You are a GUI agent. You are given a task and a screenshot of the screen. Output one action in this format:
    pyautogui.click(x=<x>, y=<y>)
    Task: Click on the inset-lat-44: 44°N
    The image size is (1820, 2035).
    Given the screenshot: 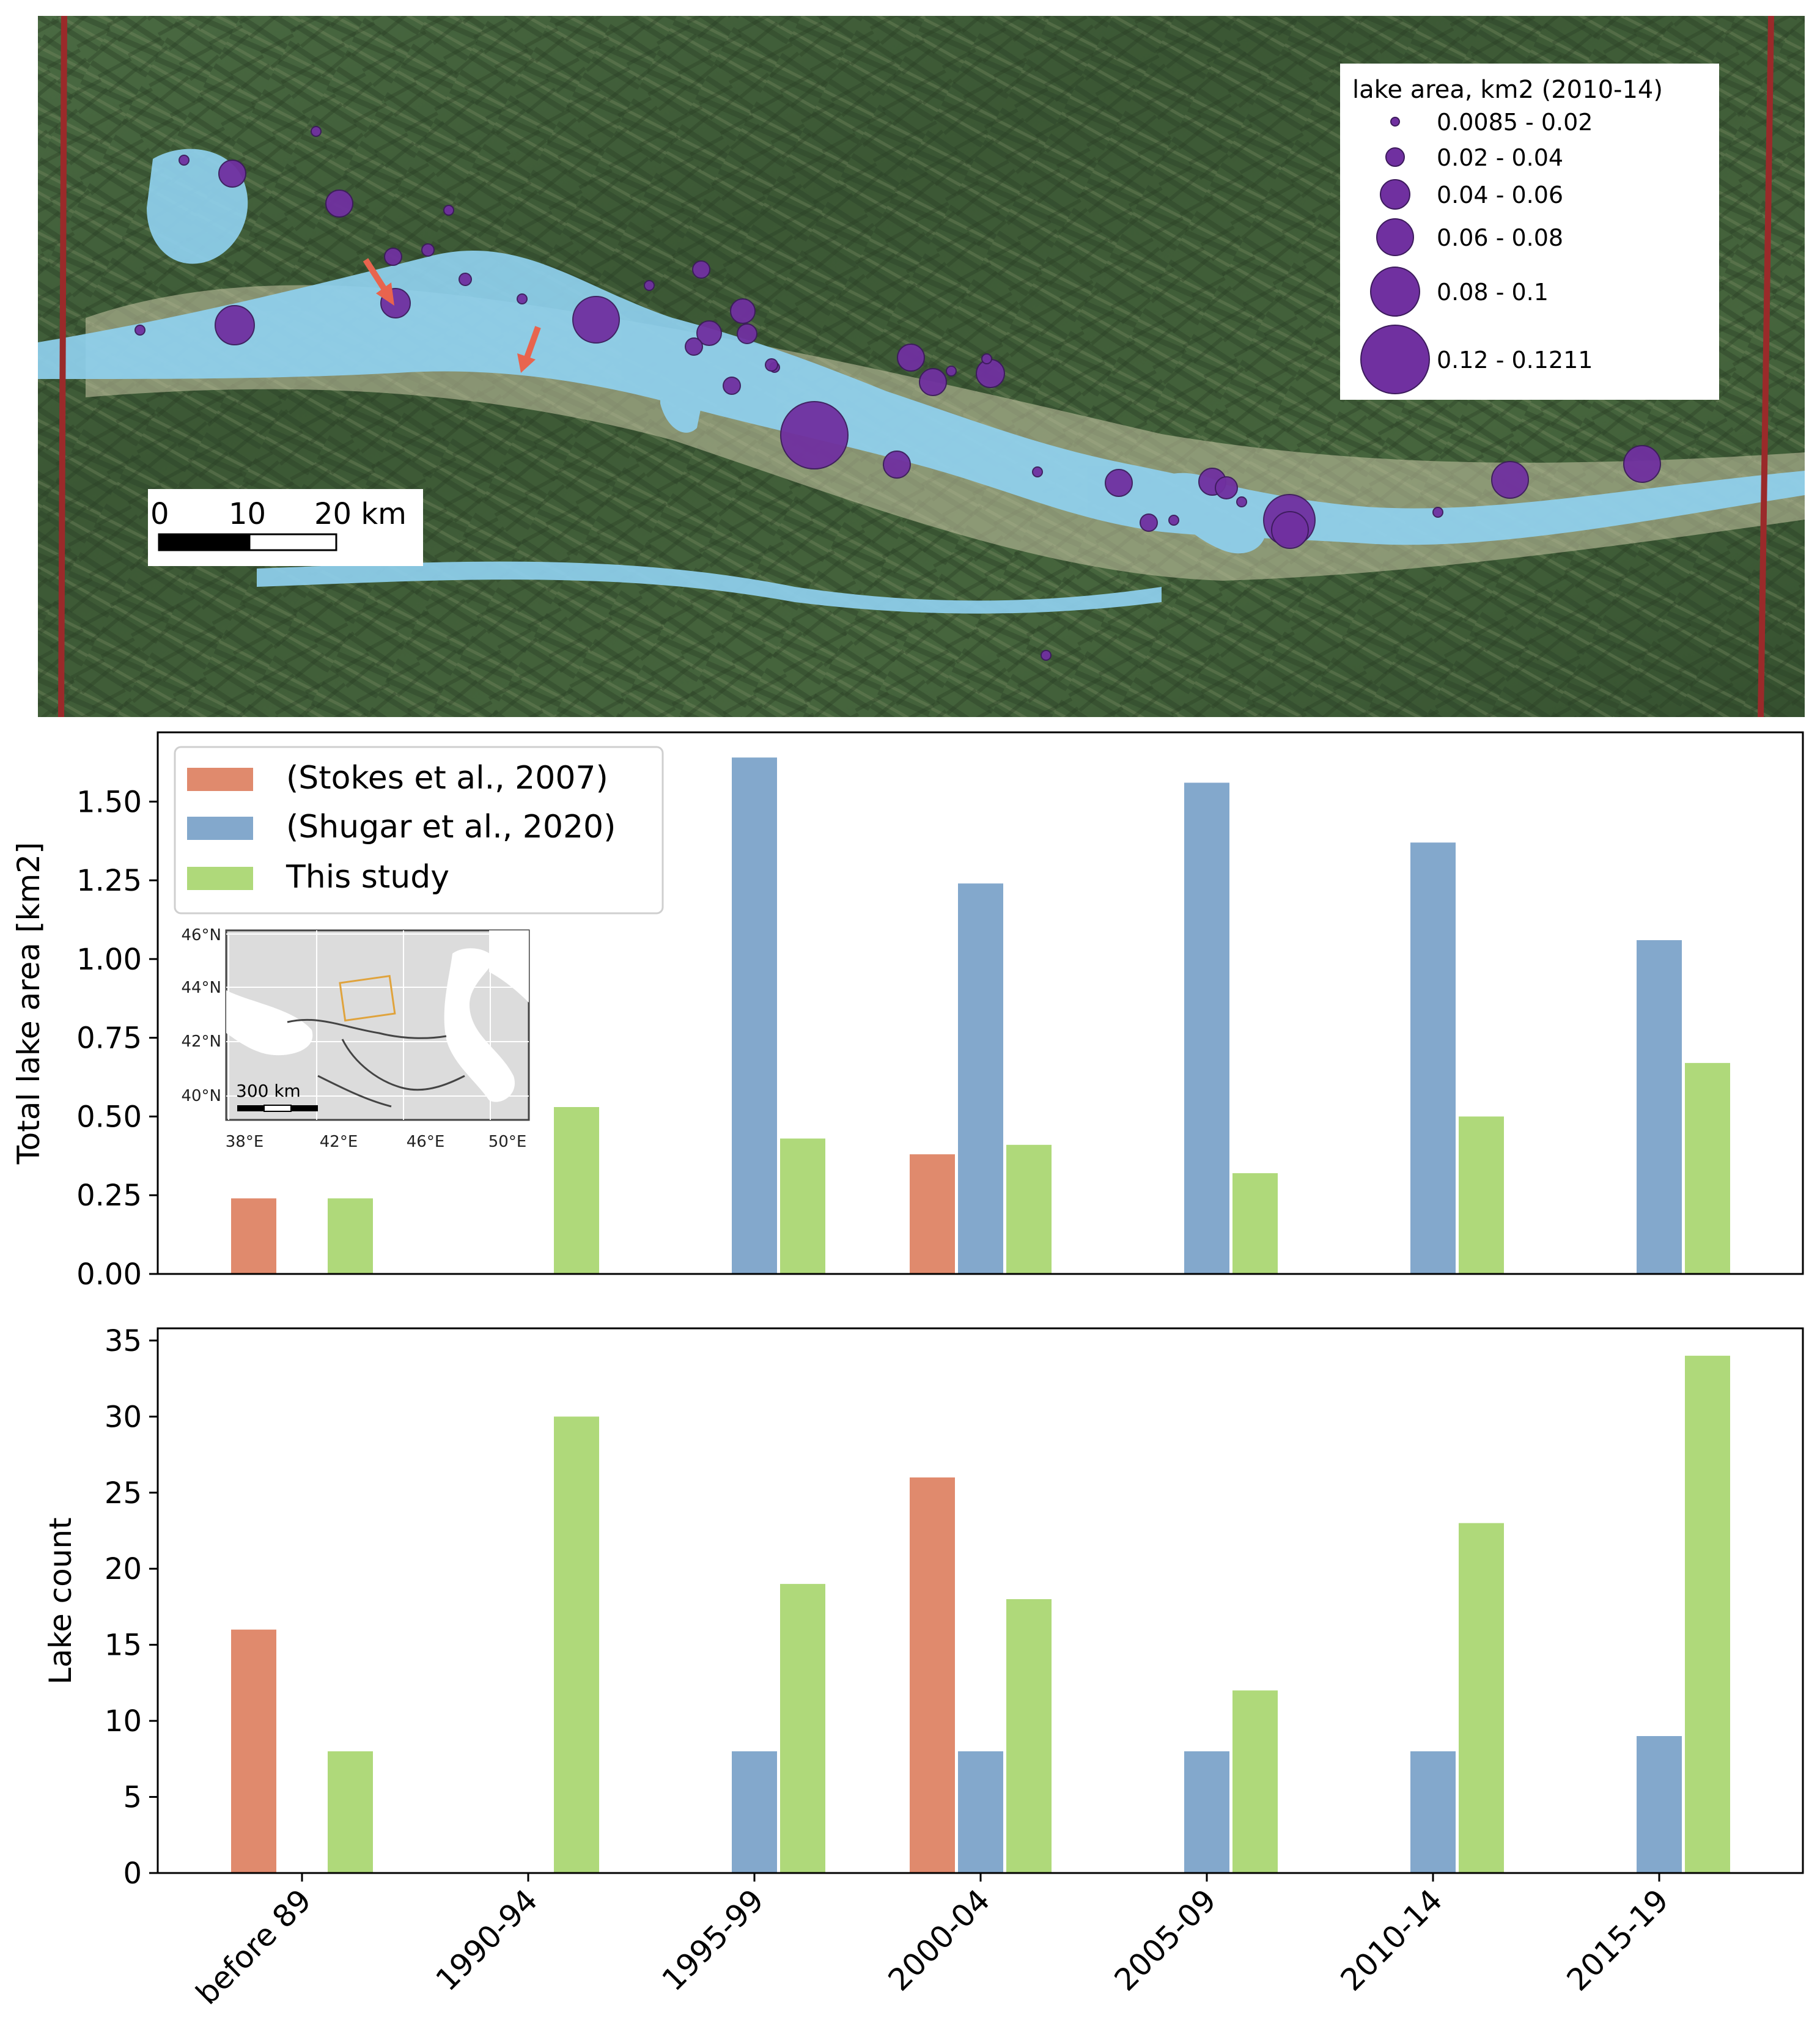 What is the action you would take?
    pyautogui.click(x=201, y=988)
    